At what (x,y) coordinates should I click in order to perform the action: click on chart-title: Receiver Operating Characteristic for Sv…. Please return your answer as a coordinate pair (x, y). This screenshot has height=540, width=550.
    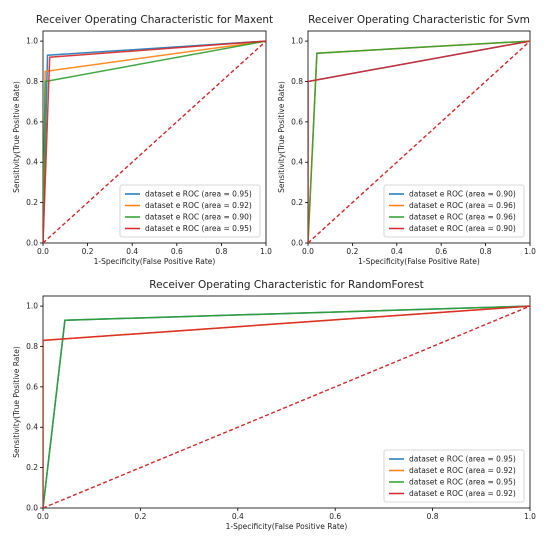
    Looking at the image, I should click on (419, 20).